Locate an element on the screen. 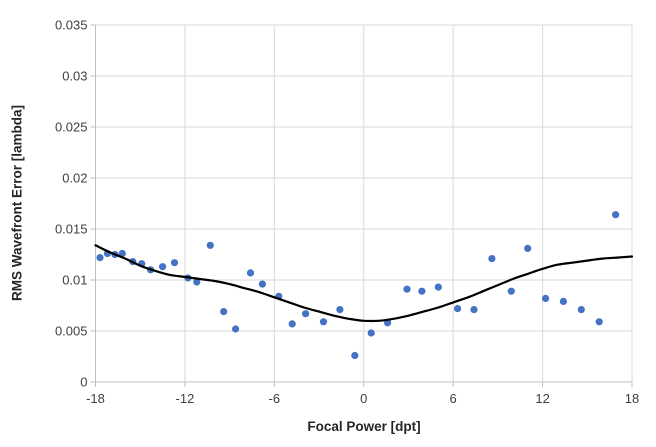  x-axis-title: Focal Power [dpt] is located at coordinates (364, 426).